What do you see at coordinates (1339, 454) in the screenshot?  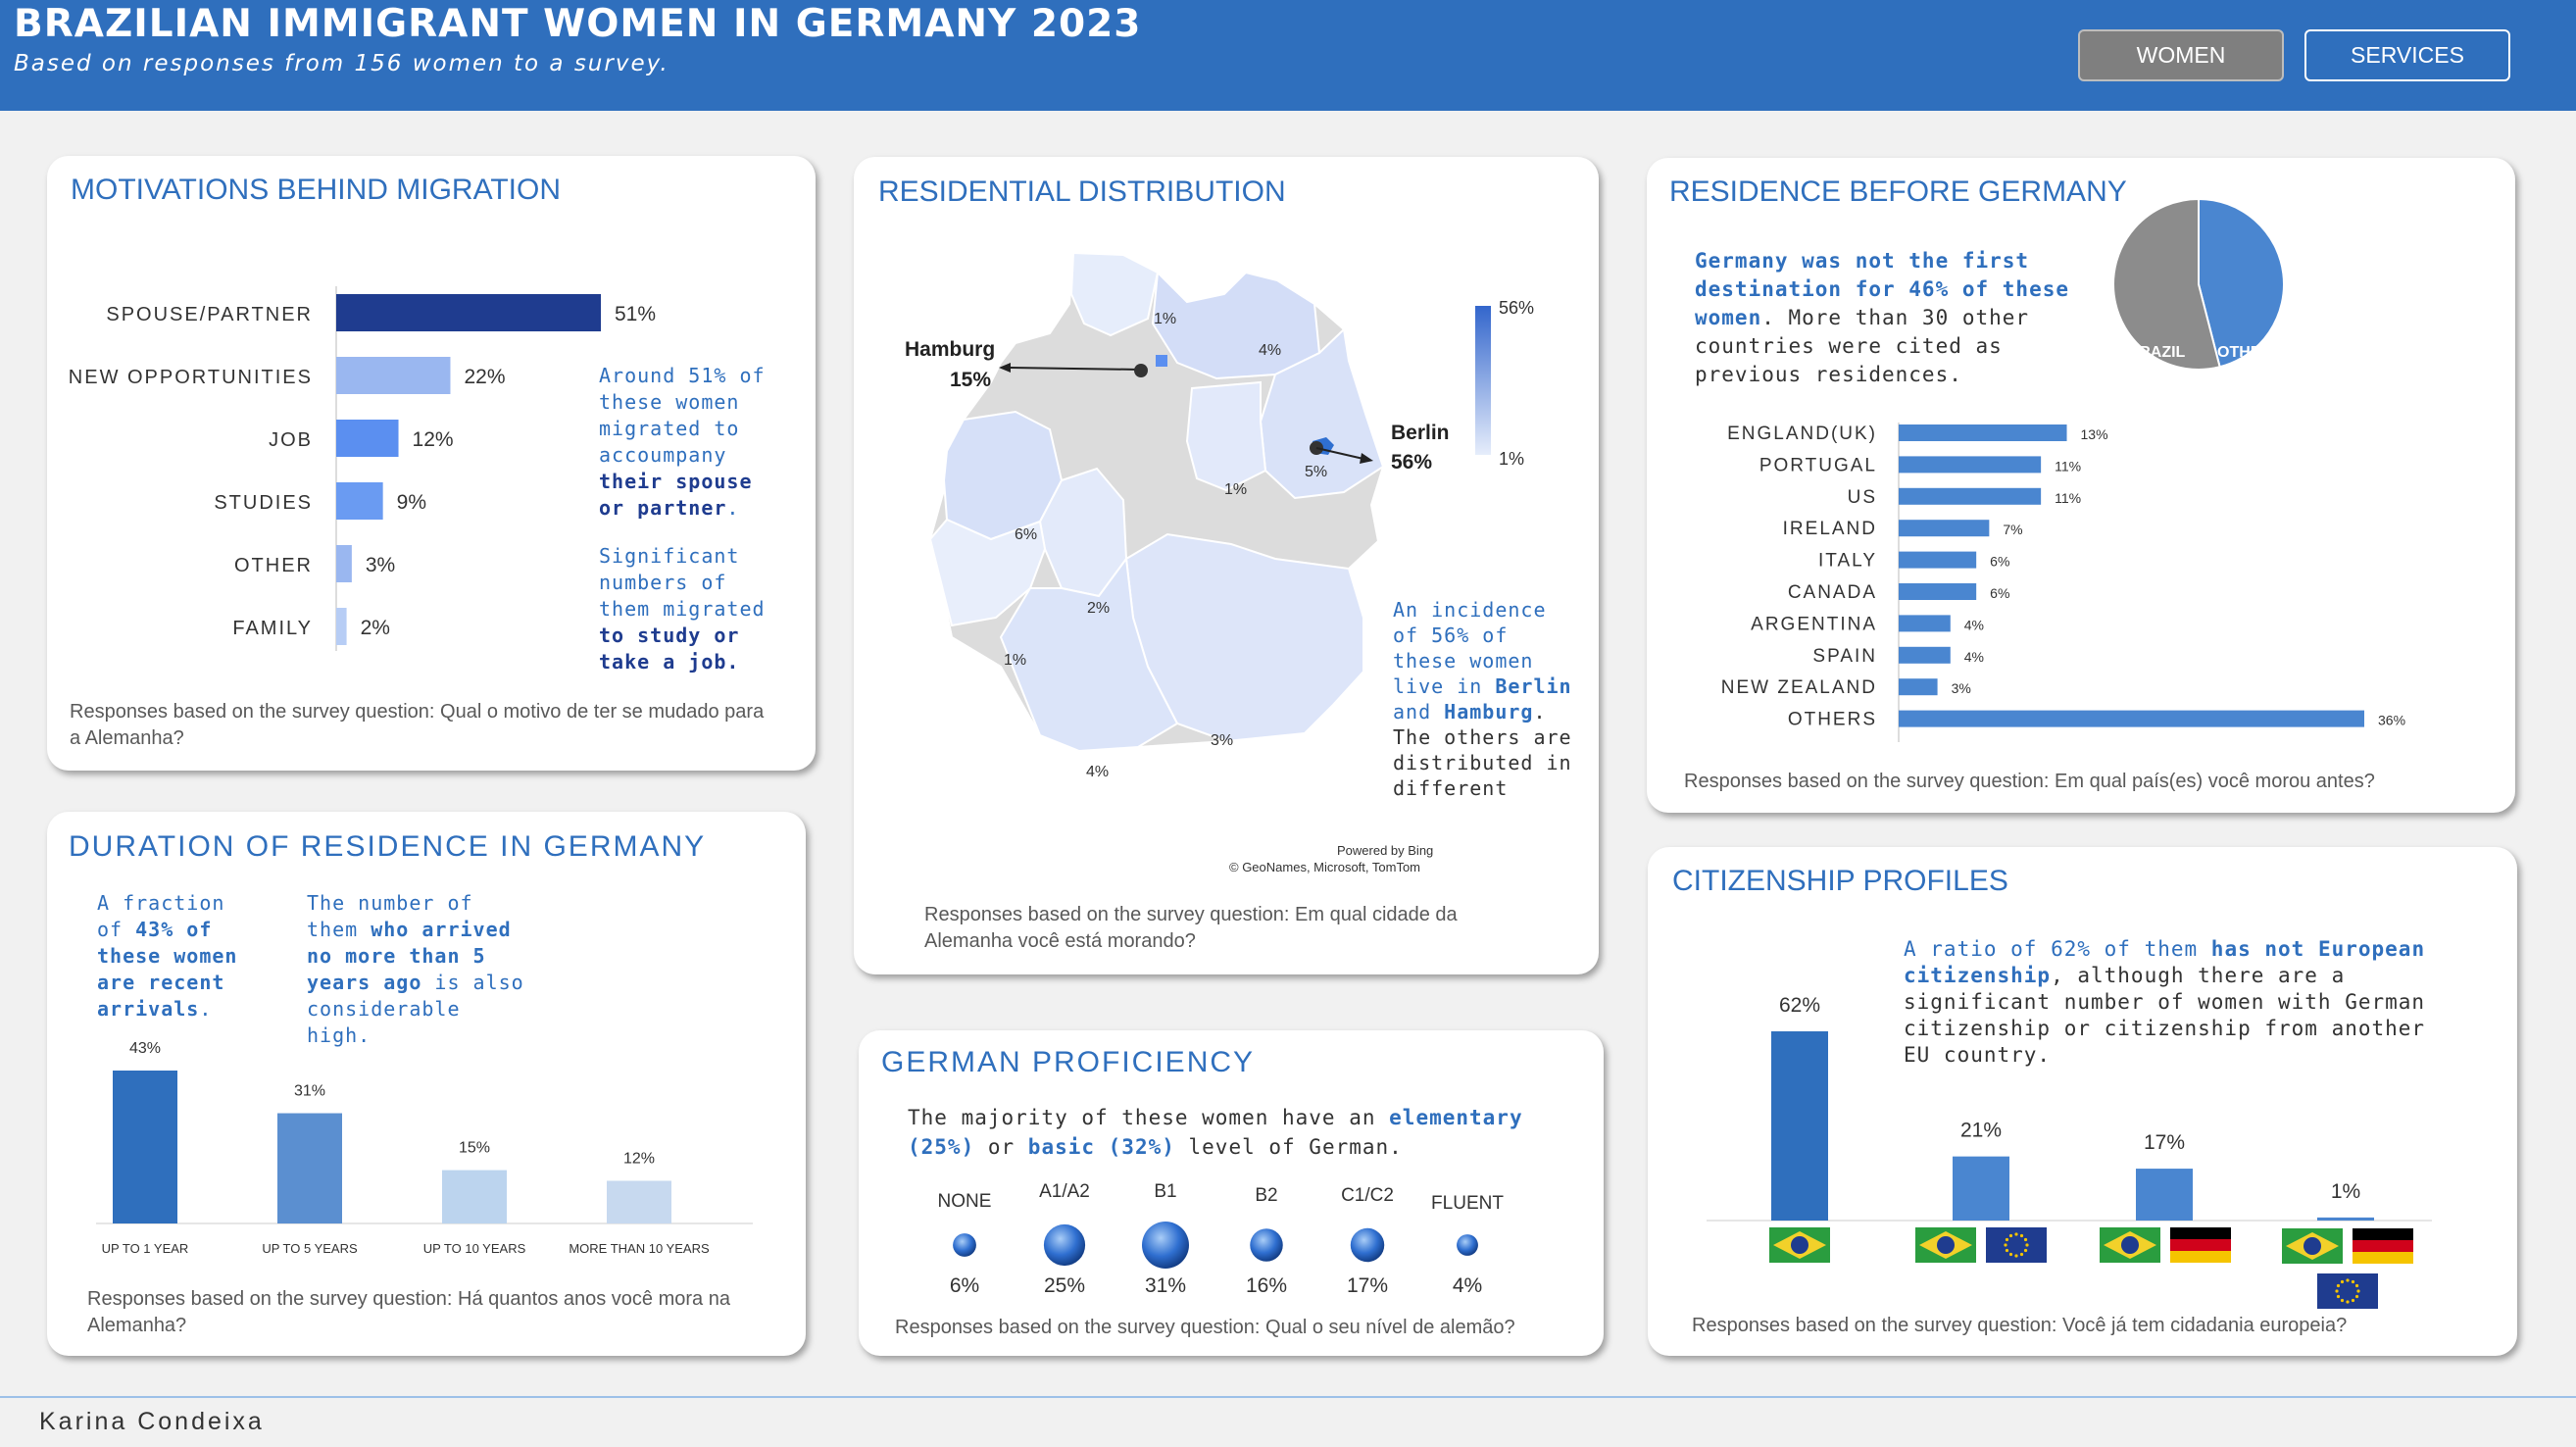 I see `berlin-arrow` at bounding box center [1339, 454].